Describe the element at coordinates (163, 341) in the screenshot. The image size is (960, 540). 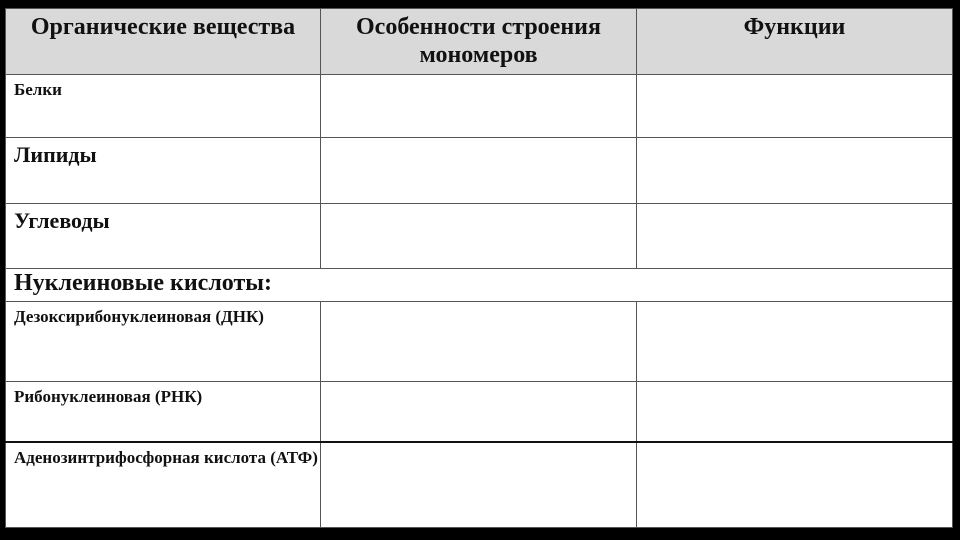
I see `row-label-dna: Дезоксирибонуклеиновая (ДНК)` at that location.